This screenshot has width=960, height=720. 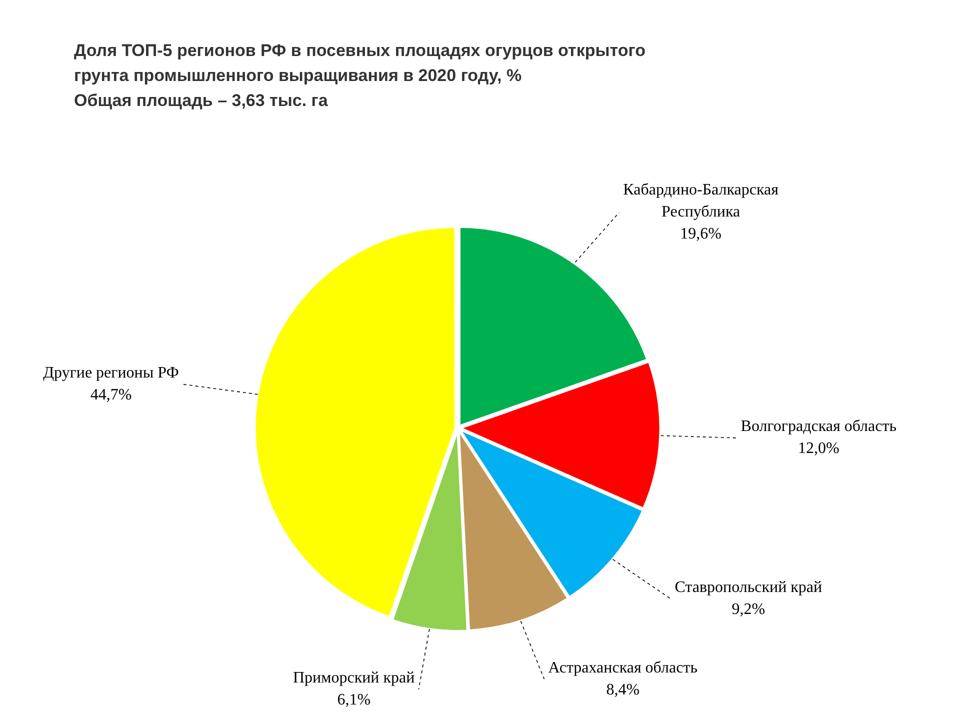 I want to click on slice-label: Другие регионы РФ, so click(x=111, y=373).